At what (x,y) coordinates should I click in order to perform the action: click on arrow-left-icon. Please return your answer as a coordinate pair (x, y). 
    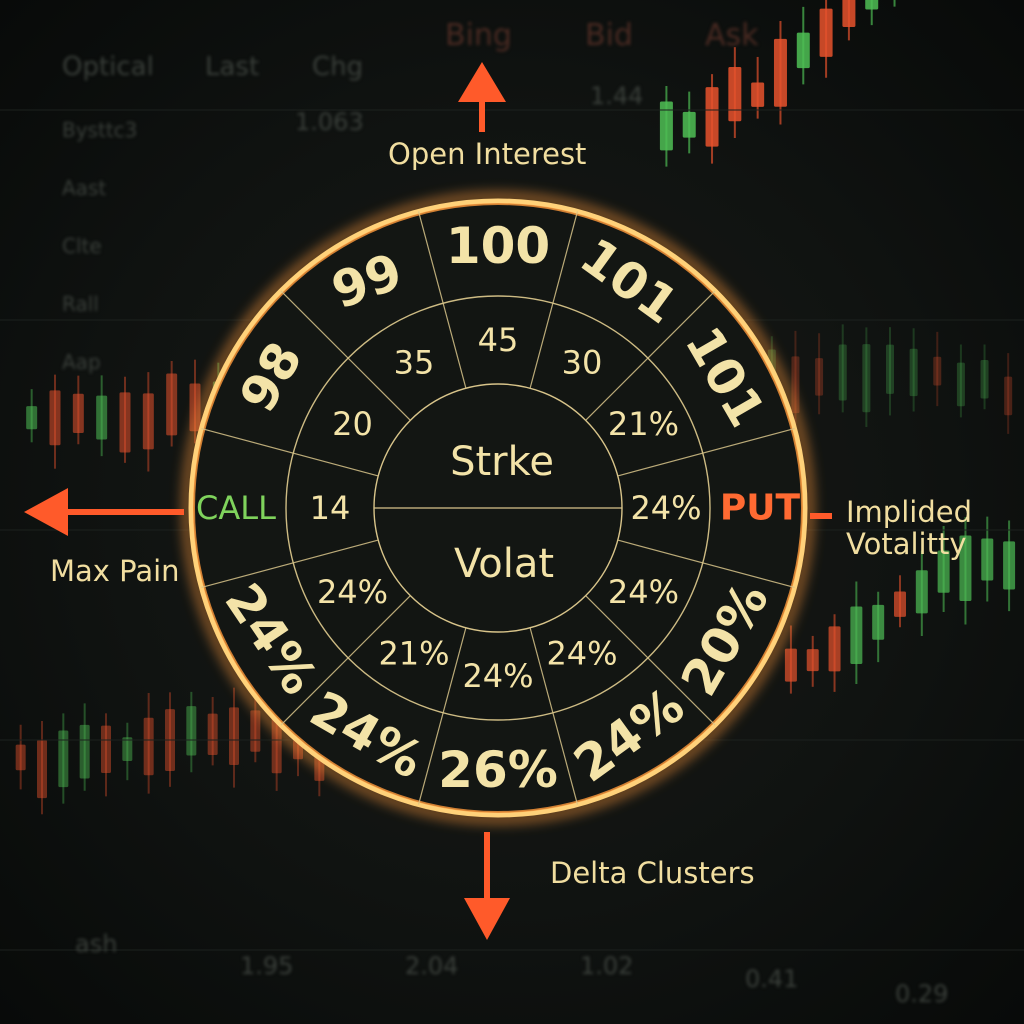
    Looking at the image, I should click on (46, 512).